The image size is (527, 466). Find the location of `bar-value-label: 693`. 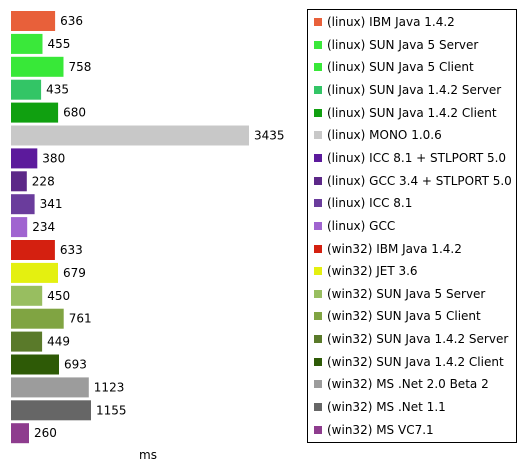

bar-value-label: 693 is located at coordinates (75, 365).